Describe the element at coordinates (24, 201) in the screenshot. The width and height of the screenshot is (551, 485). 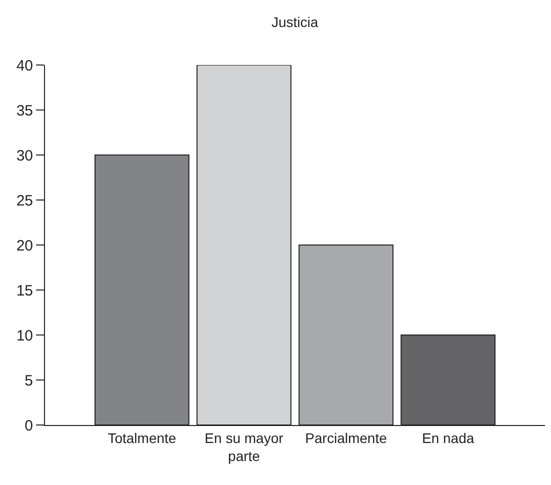
I see `y-tick-label: 25` at that location.